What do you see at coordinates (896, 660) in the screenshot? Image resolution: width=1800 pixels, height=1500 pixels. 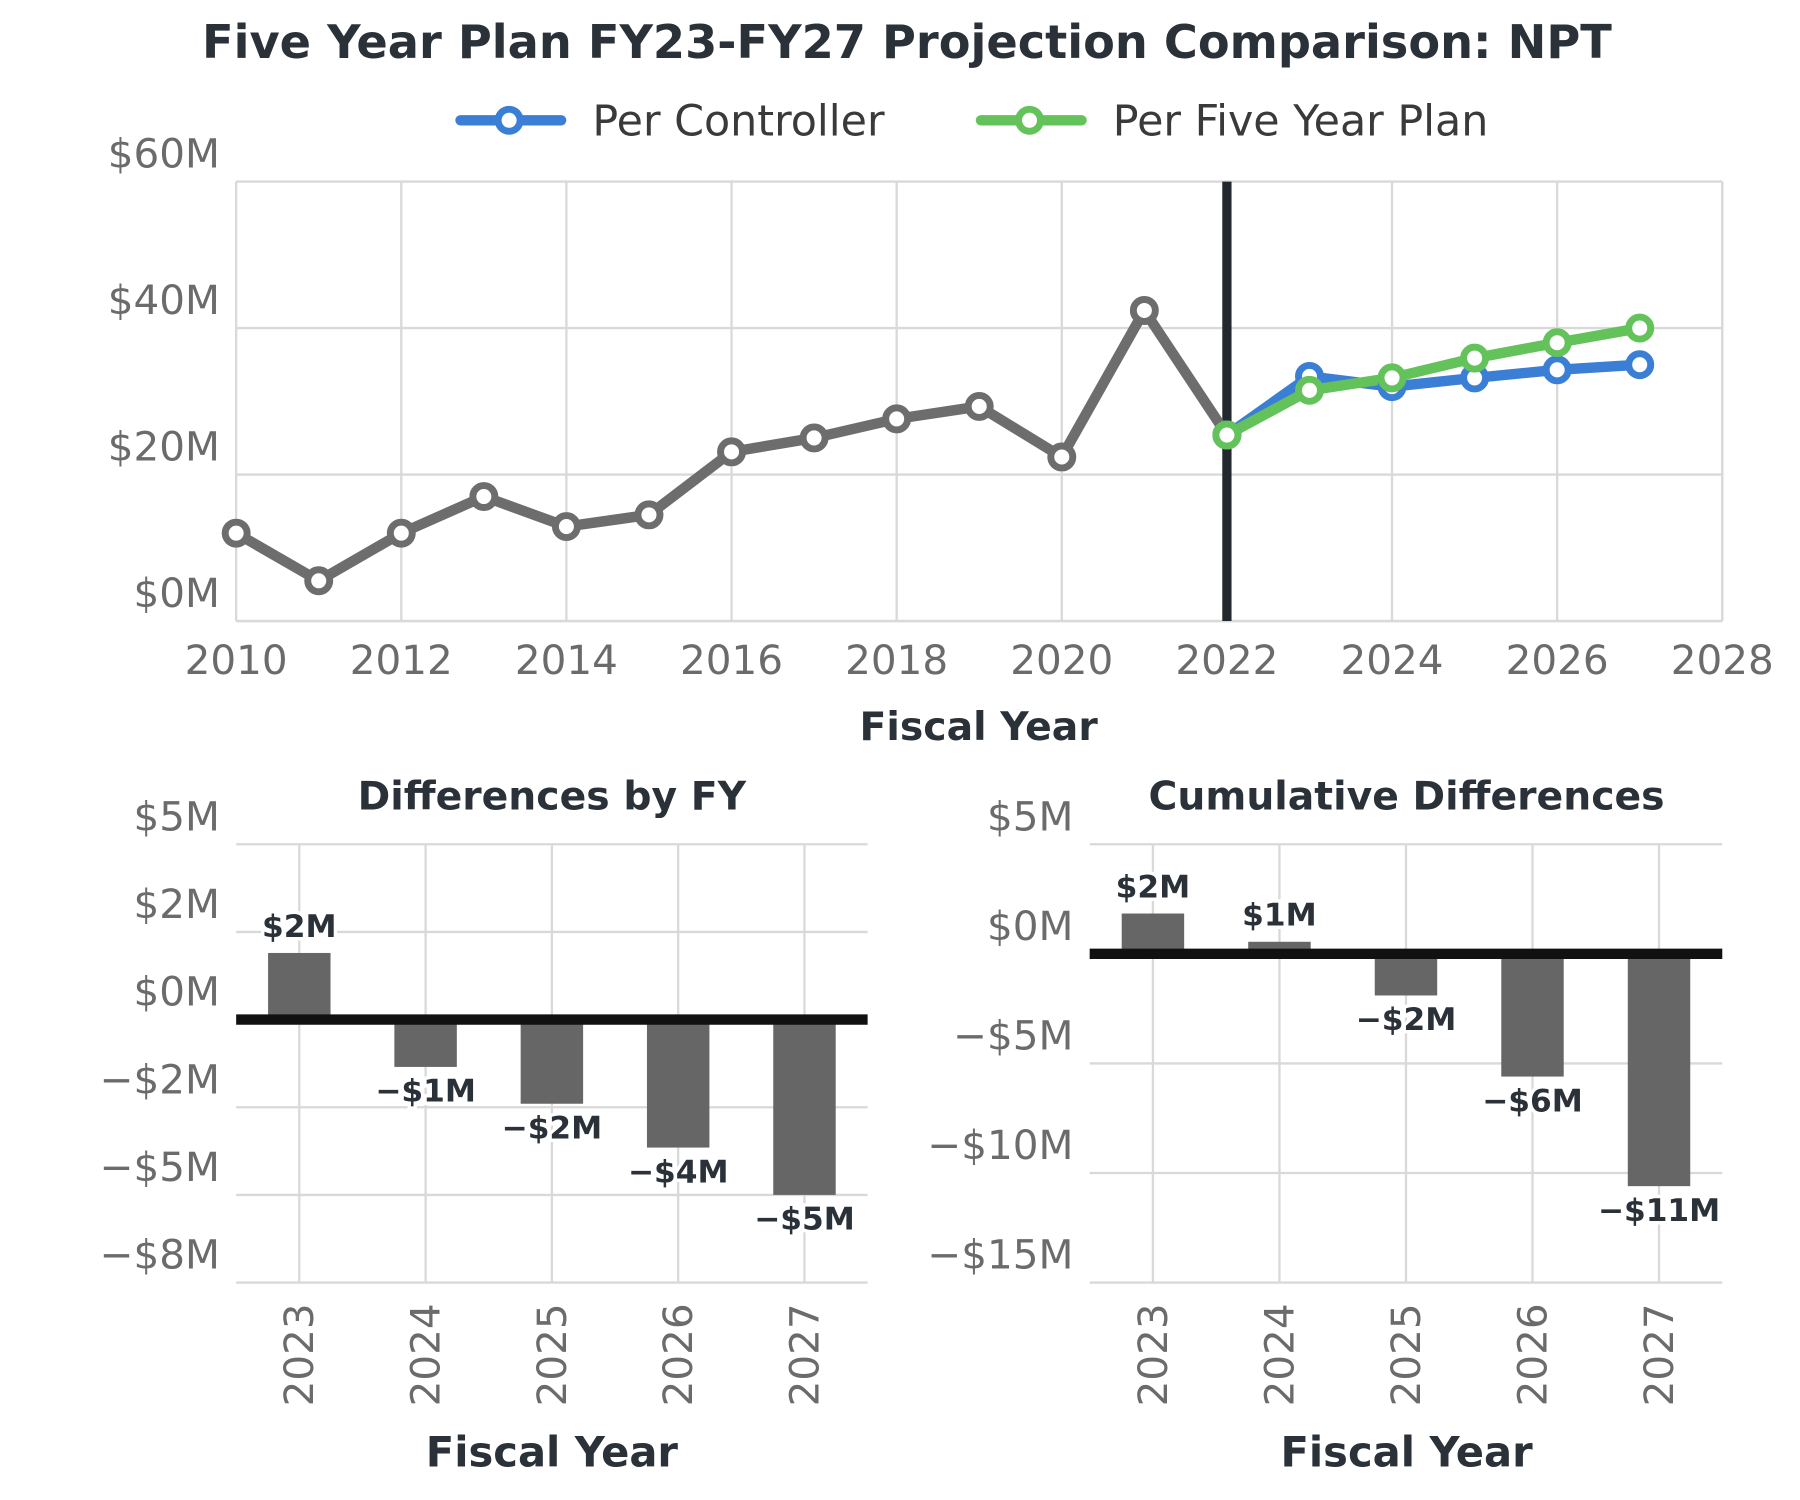 I see `x-tick-label: 2018` at bounding box center [896, 660].